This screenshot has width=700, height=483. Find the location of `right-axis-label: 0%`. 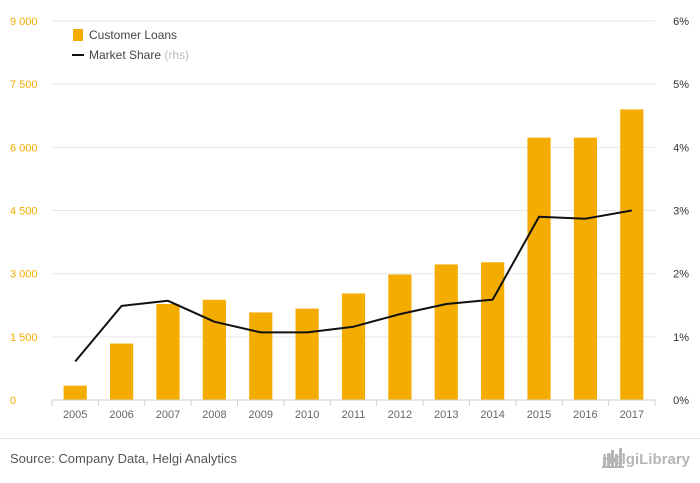

right-axis-label: 0% is located at coordinates (681, 401).